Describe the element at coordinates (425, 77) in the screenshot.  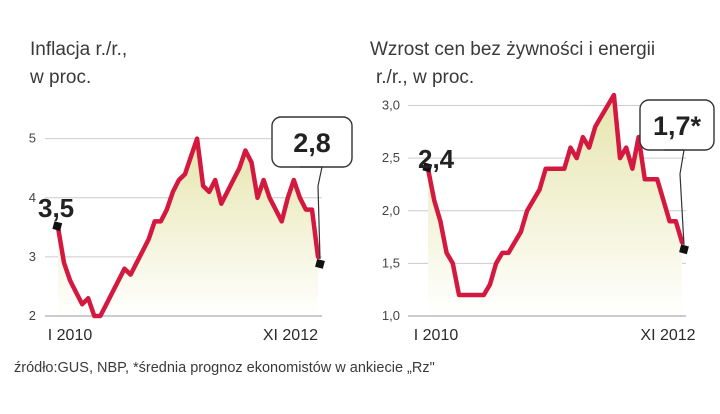
I see `chart2-title-line2: r./r., w proc.` at that location.